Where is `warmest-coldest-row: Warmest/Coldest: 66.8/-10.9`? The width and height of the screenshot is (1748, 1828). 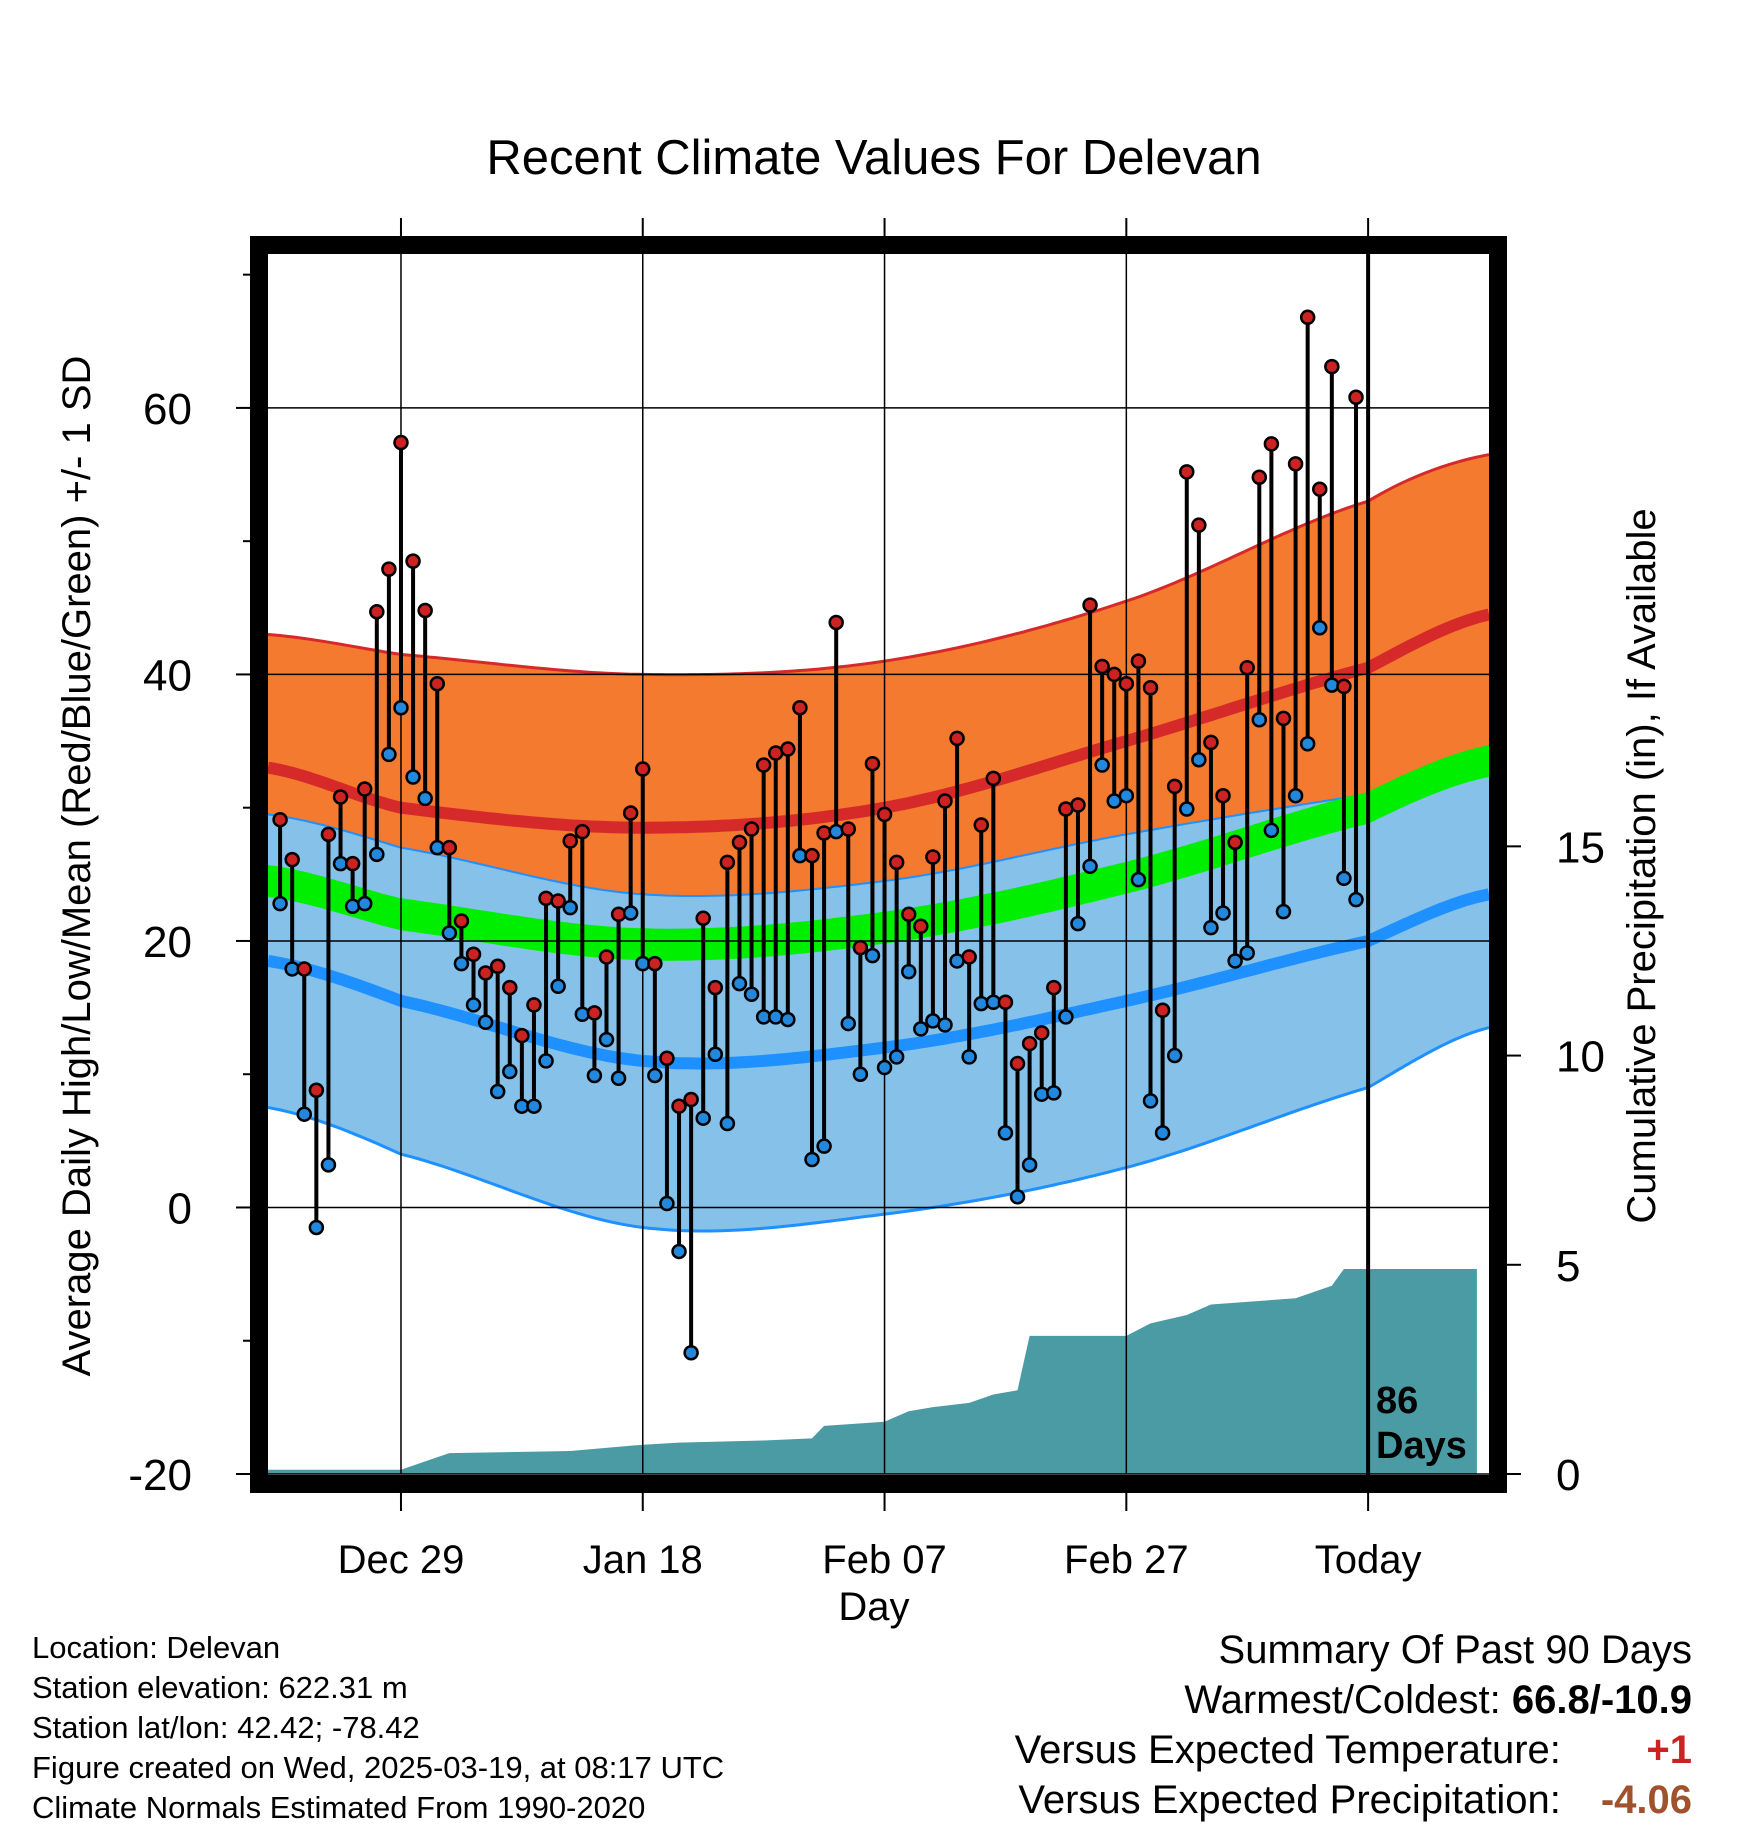 warmest-coldest-row: Warmest/Coldest: 66.8/-10.9 is located at coordinates (1353, 1700).